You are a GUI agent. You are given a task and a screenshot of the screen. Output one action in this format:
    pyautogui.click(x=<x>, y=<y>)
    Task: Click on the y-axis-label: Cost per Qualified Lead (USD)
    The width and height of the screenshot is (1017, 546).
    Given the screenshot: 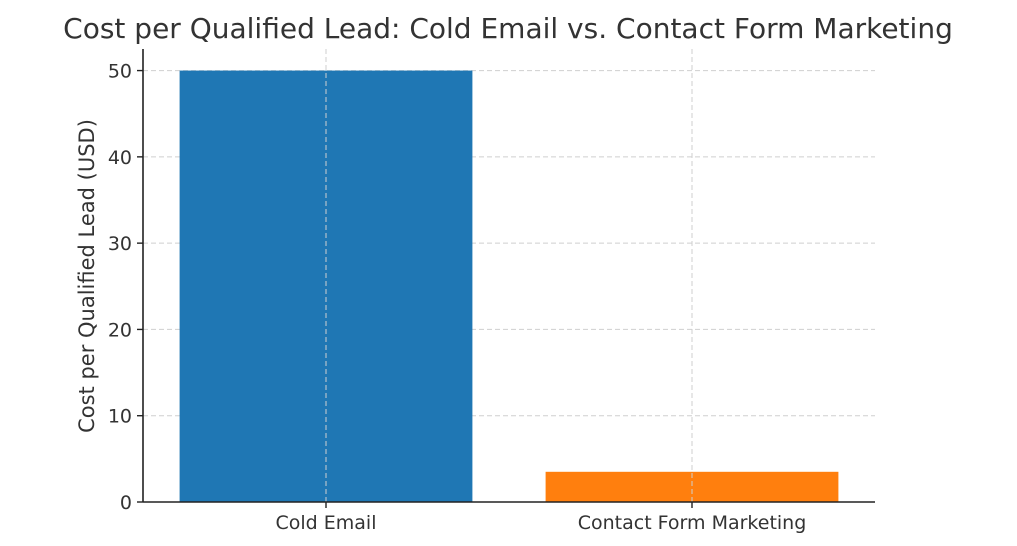 What is the action you would take?
    pyautogui.click(x=87, y=276)
    